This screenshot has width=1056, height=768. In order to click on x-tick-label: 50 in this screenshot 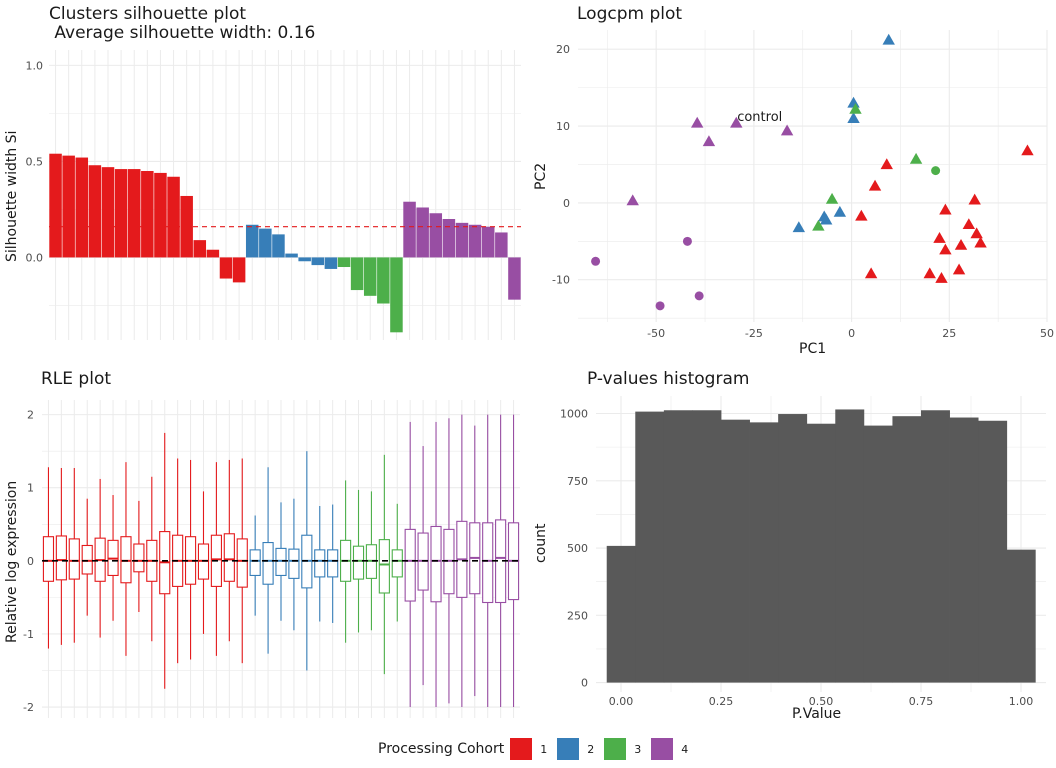, I will do `click(1047, 333)`.